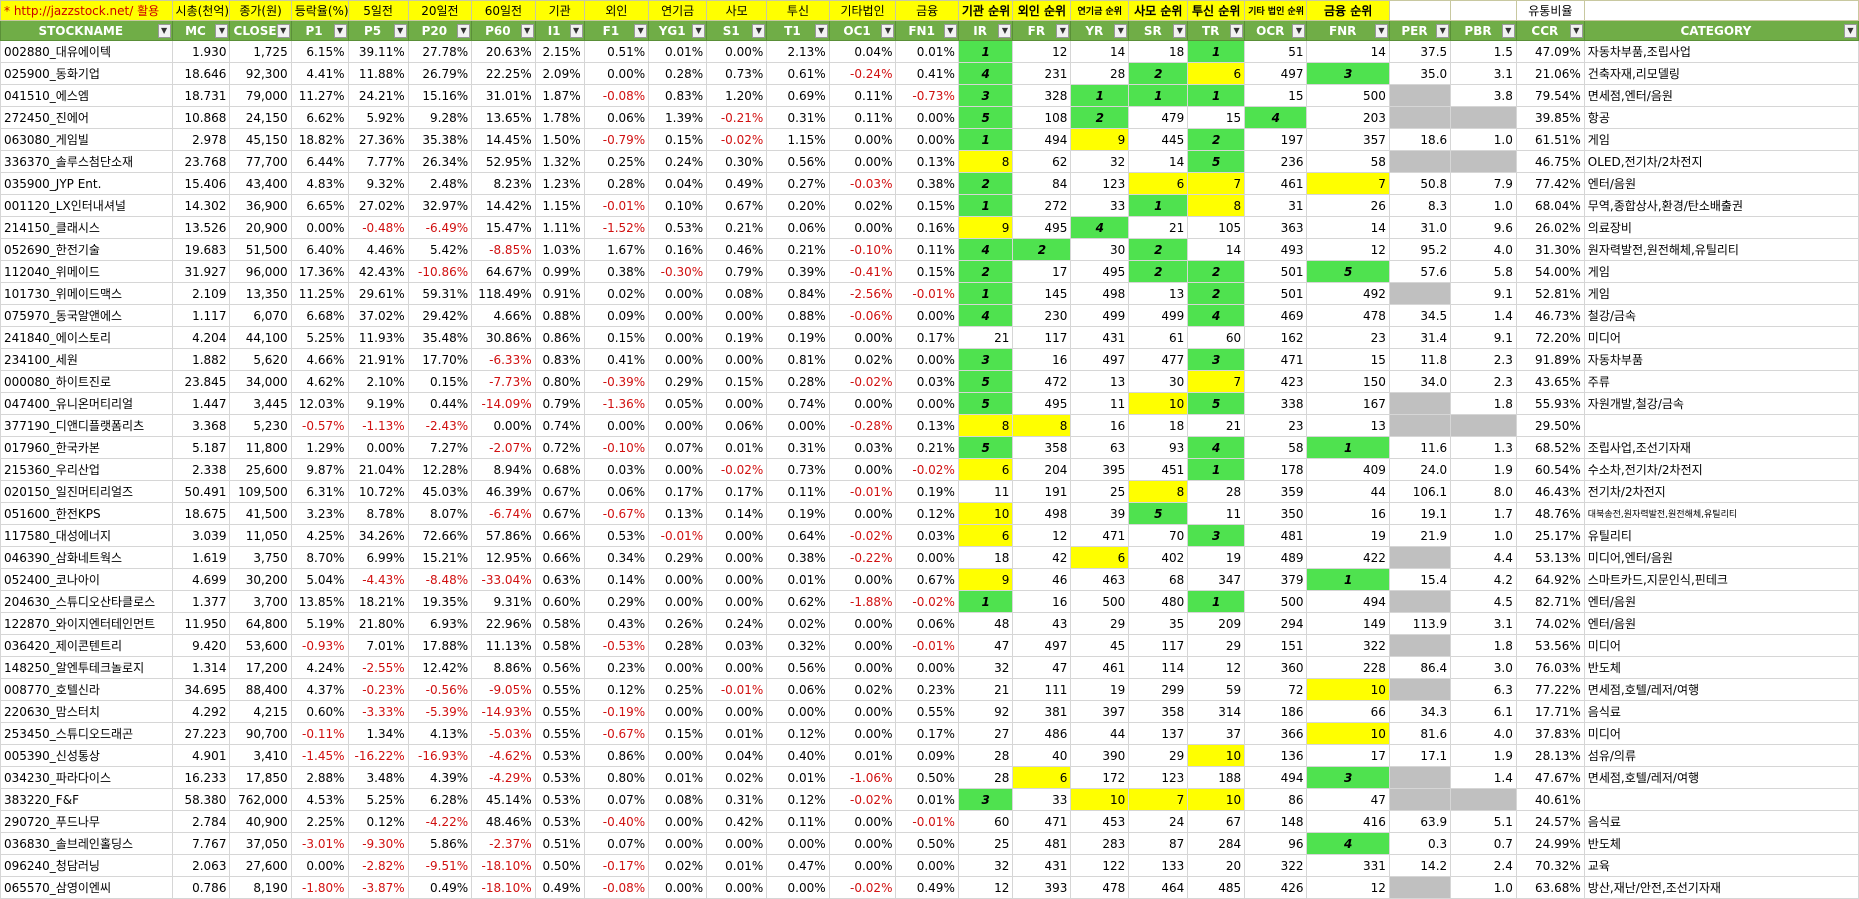 The height and width of the screenshot is (899, 1859). Describe the element at coordinates (260, 579) in the screenshot. I see `data-cell: 30,200` at that location.